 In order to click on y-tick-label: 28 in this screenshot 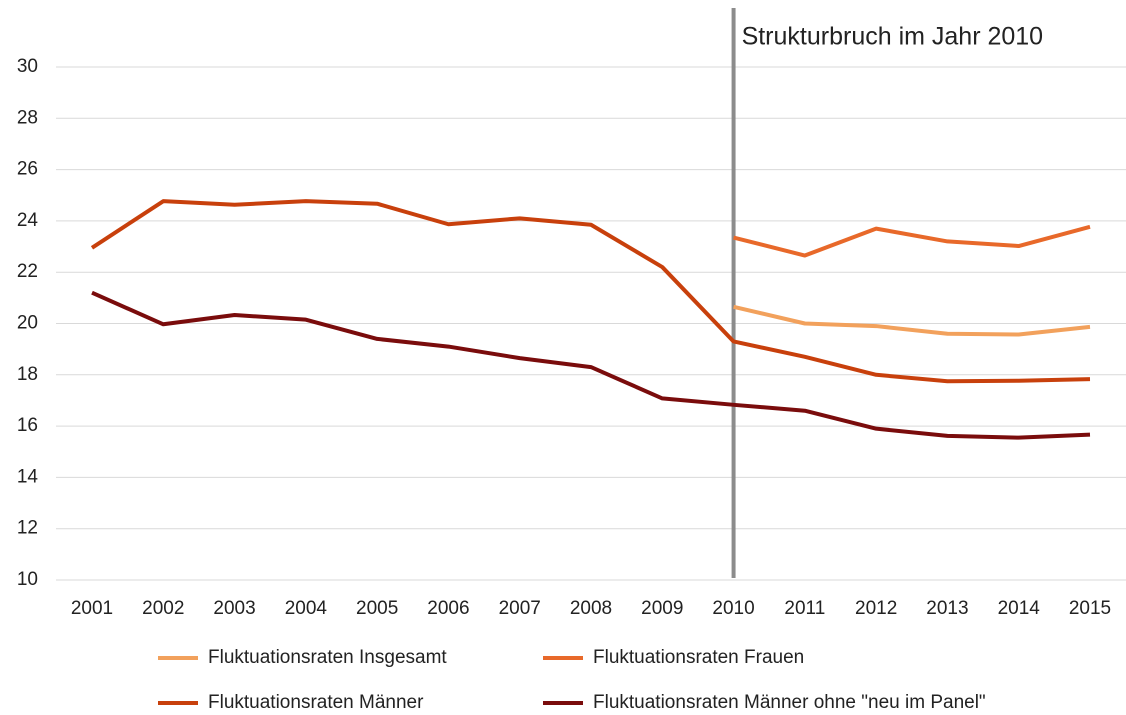, I will do `click(27, 117)`.